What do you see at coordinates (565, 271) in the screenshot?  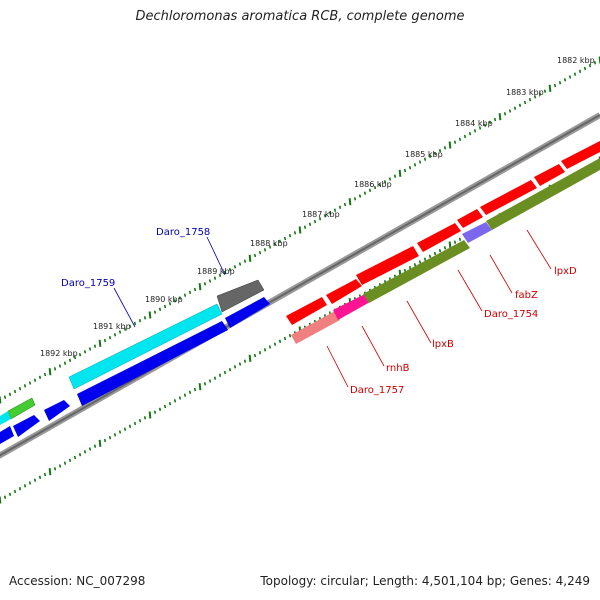 I see `gene-label-lpxd: lpxD` at bounding box center [565, 271].